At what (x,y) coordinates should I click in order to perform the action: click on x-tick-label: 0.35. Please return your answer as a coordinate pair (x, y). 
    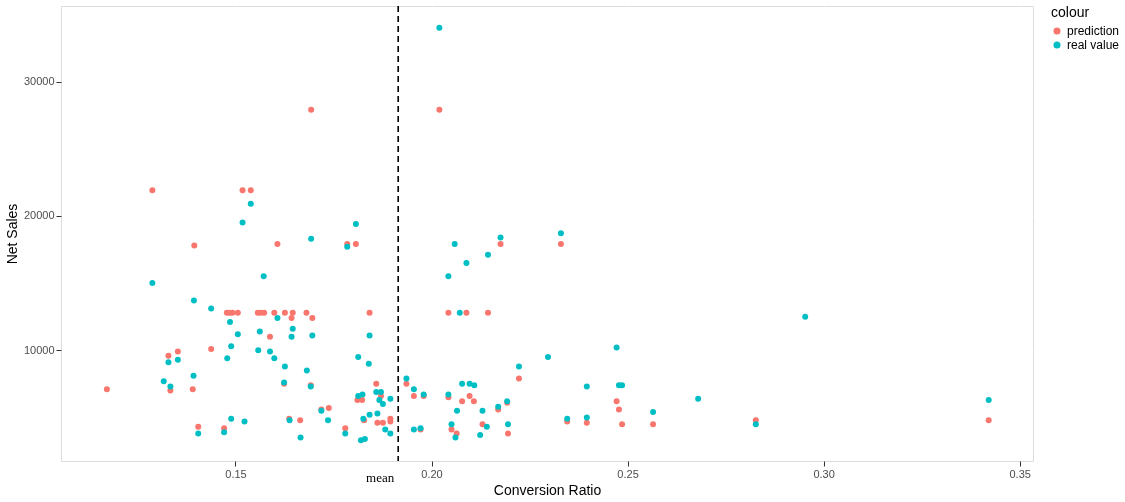
    Looking at the image, I should click on (1020, 473).